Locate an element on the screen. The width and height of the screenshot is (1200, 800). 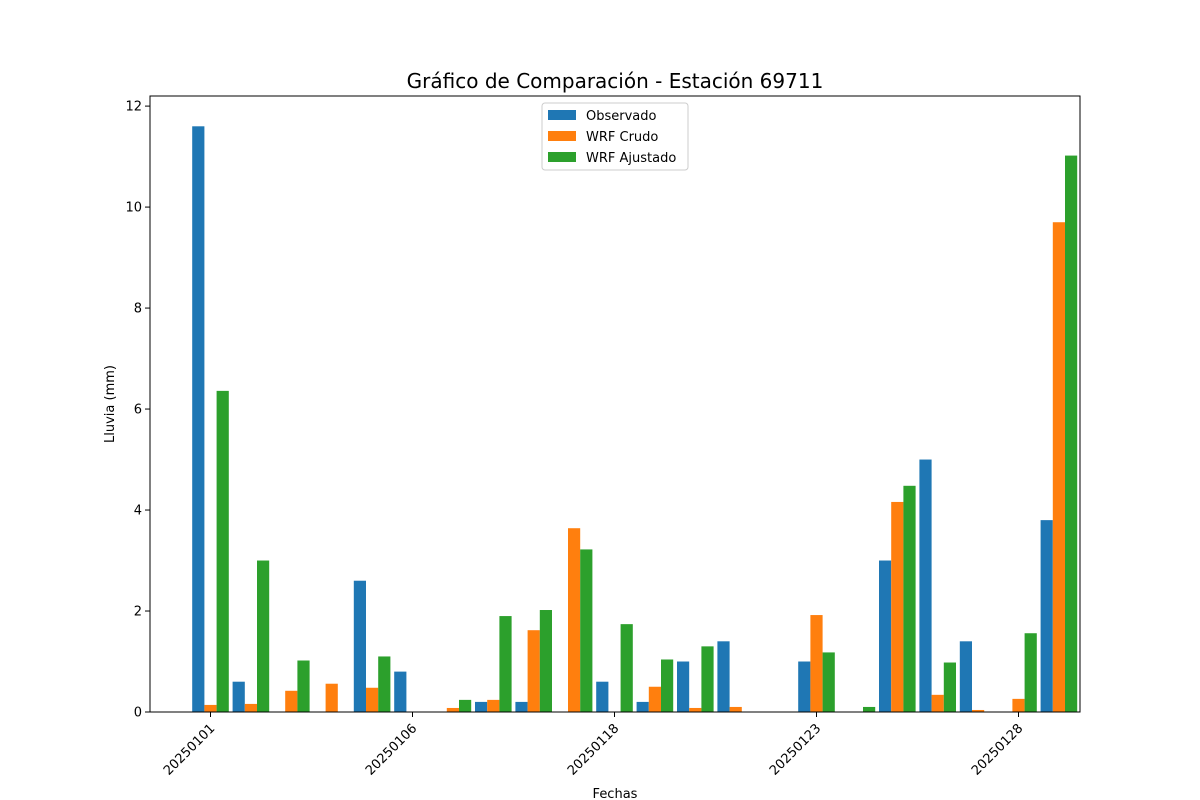
x-tick-label: 20250101 is located at coordinates (189, 749).